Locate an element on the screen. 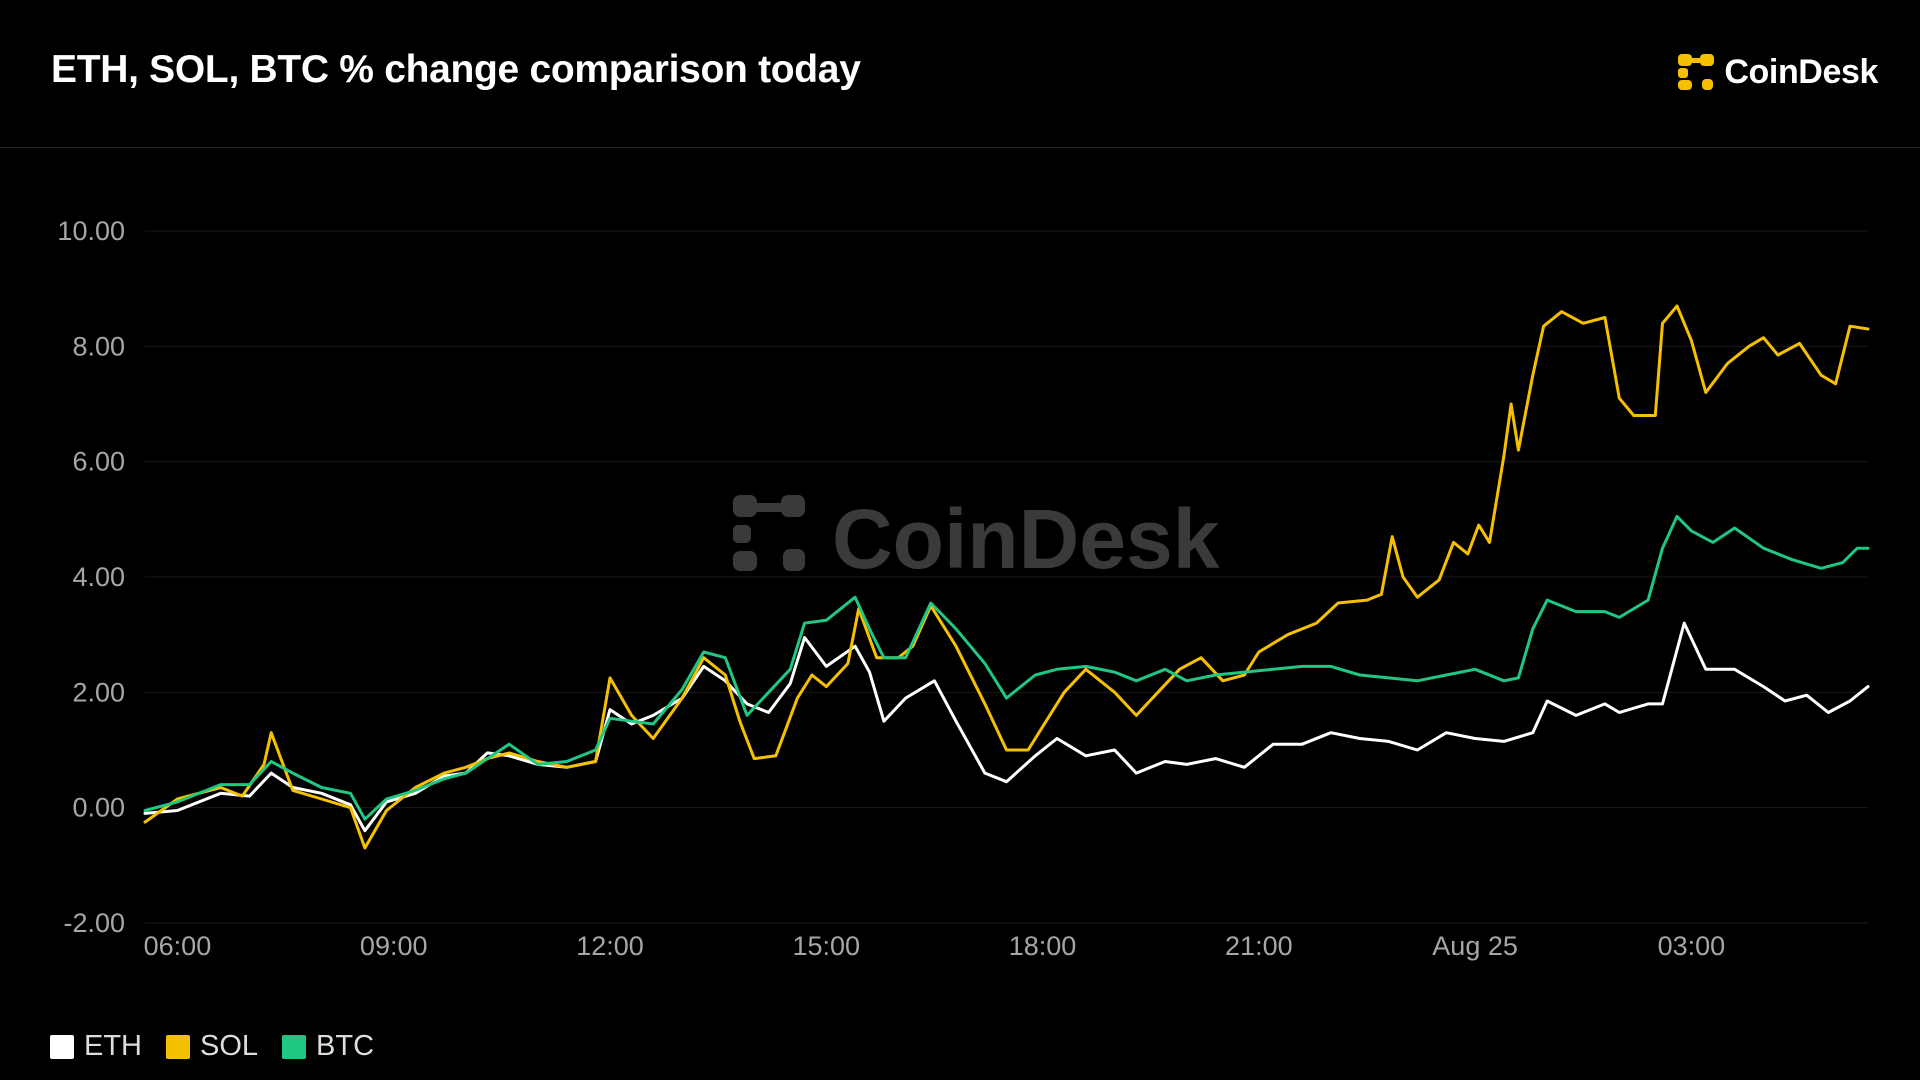  brand-name: CoinDesk is located at coordinates (1801, 71).